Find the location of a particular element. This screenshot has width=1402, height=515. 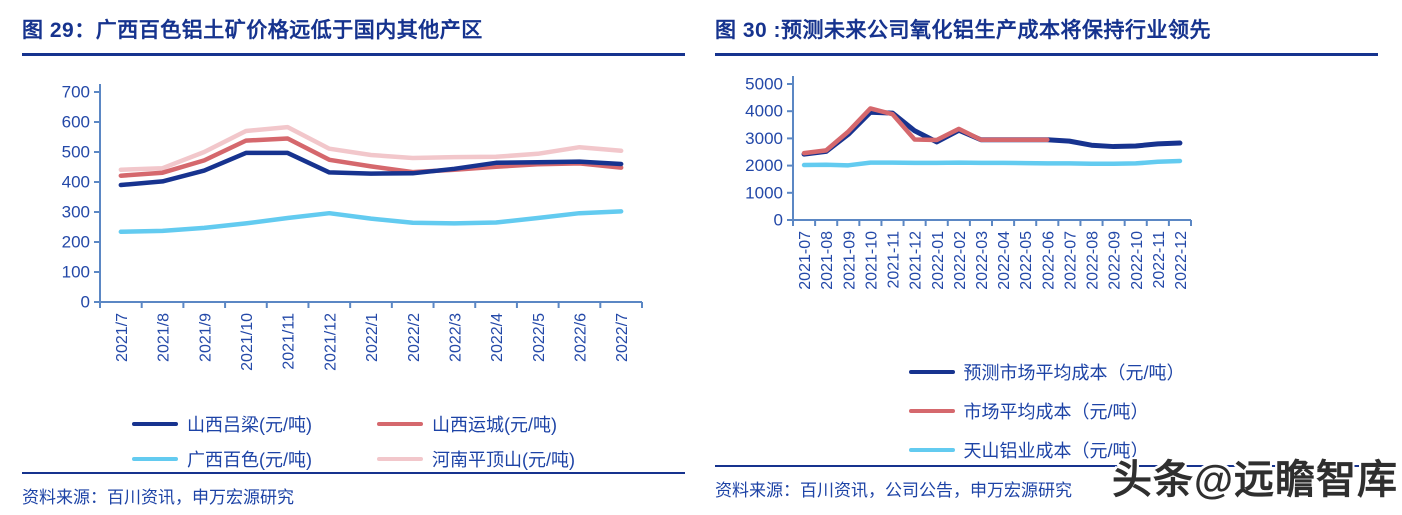

svg-text: 2022-09 is located at coordinates (1115, 260).